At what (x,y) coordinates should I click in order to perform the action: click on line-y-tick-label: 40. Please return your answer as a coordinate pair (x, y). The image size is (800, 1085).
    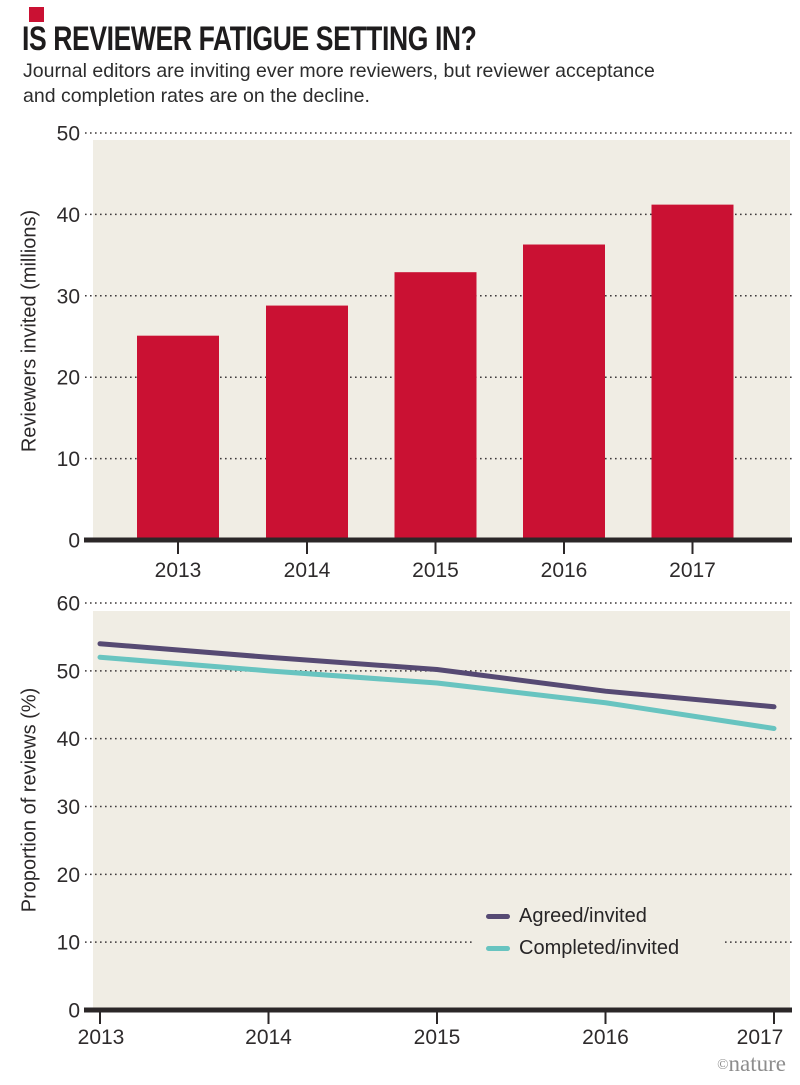
    Looking at the image, I should click on (68, 739).